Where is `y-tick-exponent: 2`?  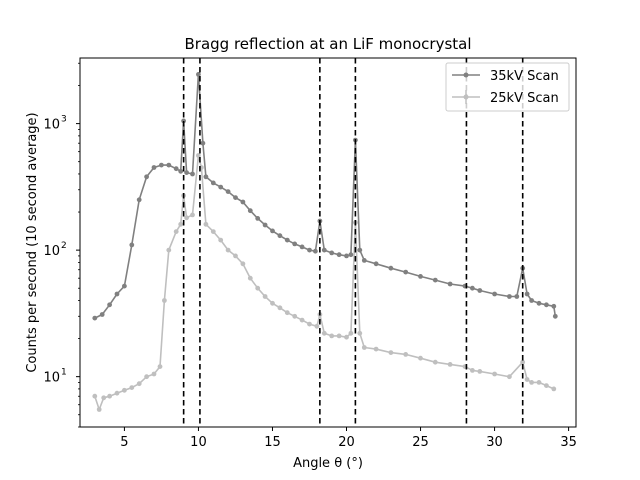 y-tick-exponent: 2 is located at coordinates (64, 246).